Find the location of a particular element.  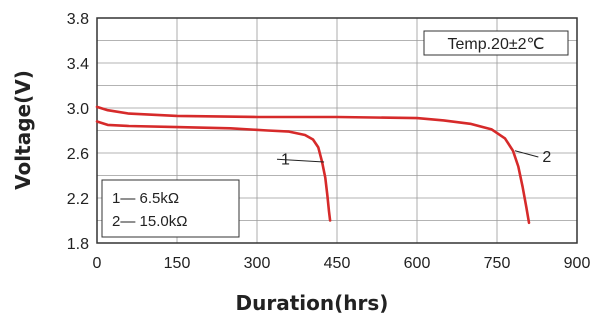

x-tick-label: 600 is located at coordinates (417, 263).